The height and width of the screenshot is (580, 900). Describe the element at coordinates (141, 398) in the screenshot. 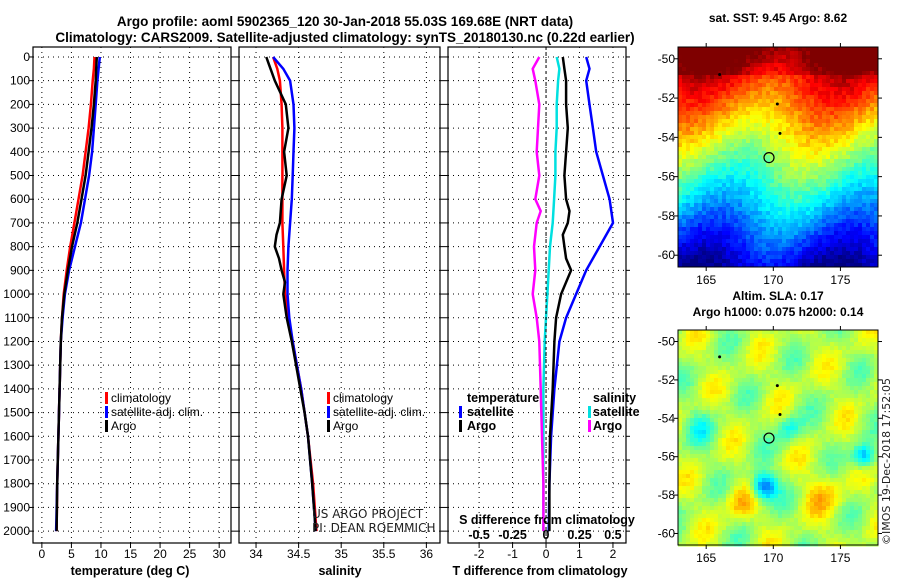

I see `legend-label: climatology` at that location.